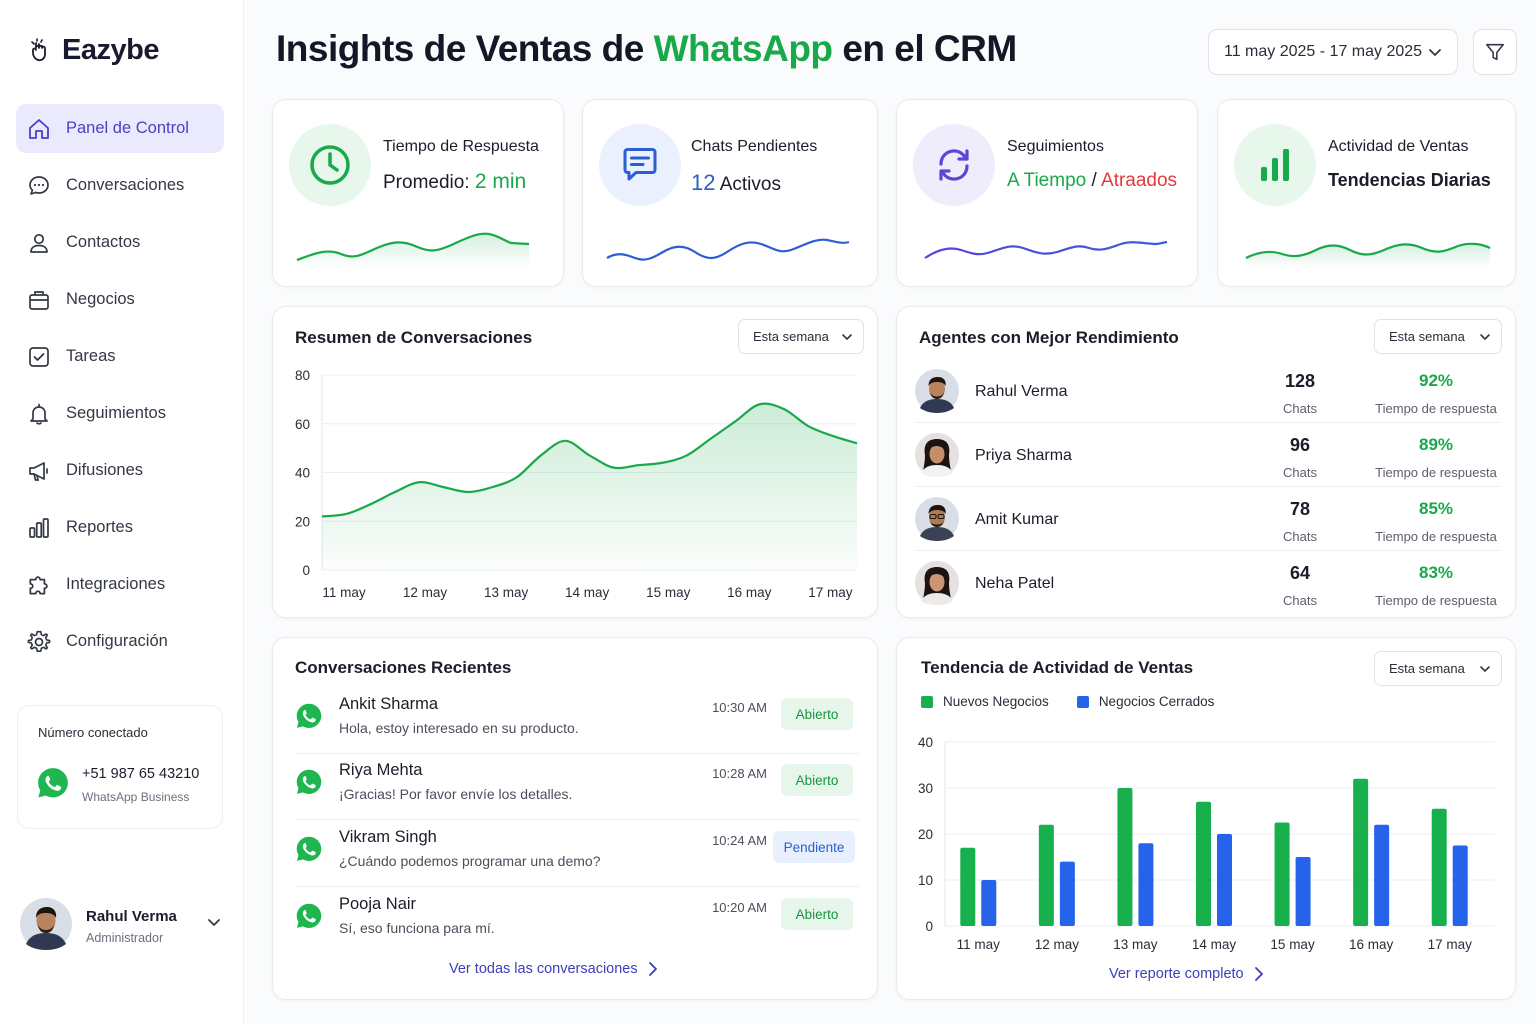 This screenshot has width=1536, height=1024. I want to click on bell-icon, so click(39, 414).